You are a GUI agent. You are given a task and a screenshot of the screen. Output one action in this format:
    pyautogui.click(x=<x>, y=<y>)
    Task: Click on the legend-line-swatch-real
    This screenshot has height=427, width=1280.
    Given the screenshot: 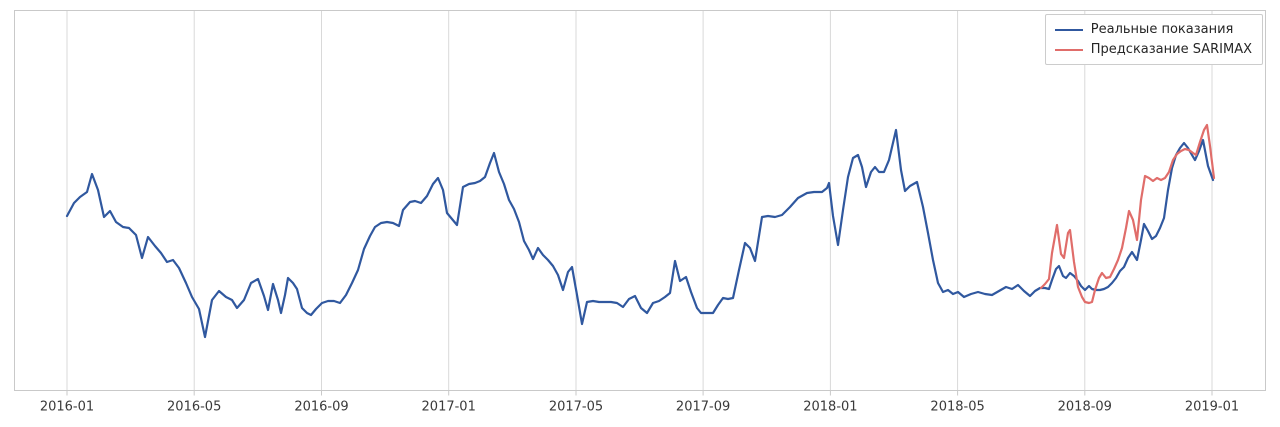 What is the action you would take?
    pyautogui.click(x=1068, y=29)
    